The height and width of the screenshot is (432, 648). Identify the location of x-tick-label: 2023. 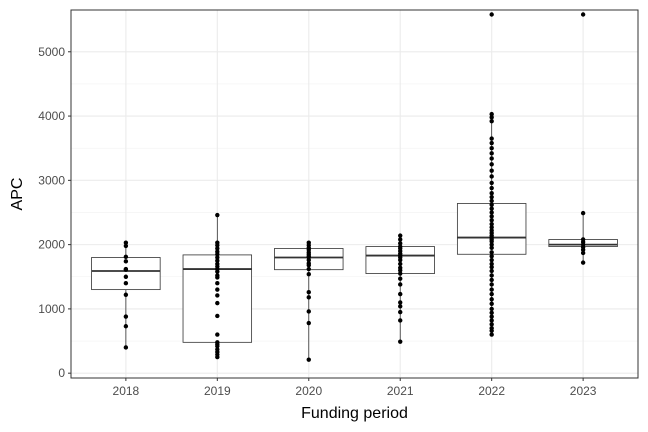
(583, 391).